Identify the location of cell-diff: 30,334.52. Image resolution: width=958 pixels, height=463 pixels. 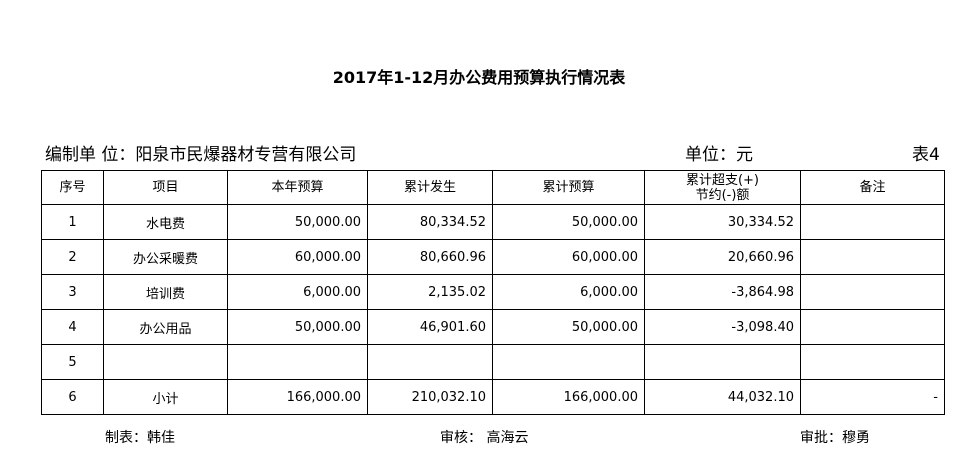
(722, 222).